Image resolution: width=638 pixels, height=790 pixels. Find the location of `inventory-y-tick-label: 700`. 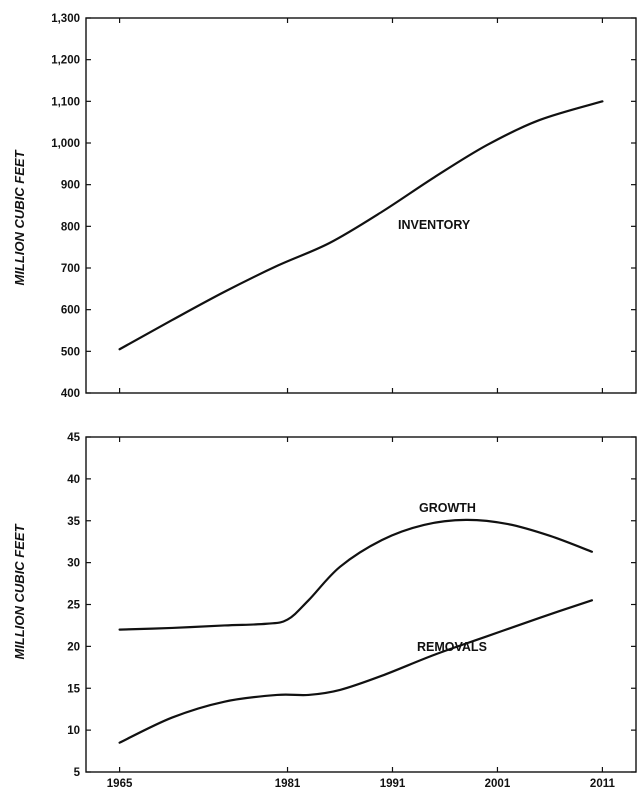

inventory-y-tick-label: 700 is located at coordinates (70, 269).